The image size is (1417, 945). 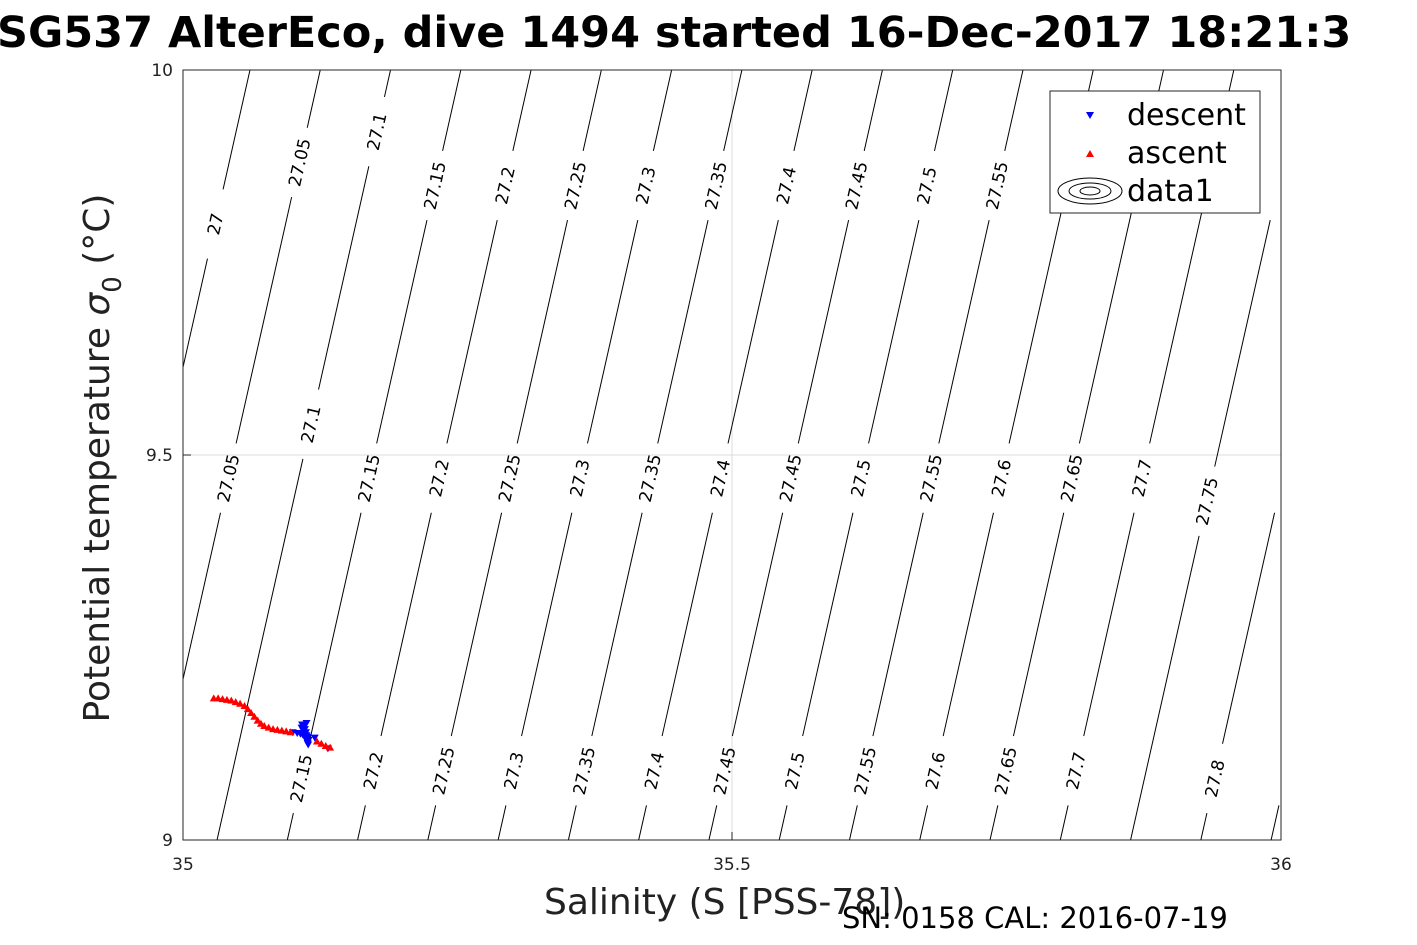 I want to click on x-axis-label: Salinity (S [PSS-78]), so click(x=724, y=902).